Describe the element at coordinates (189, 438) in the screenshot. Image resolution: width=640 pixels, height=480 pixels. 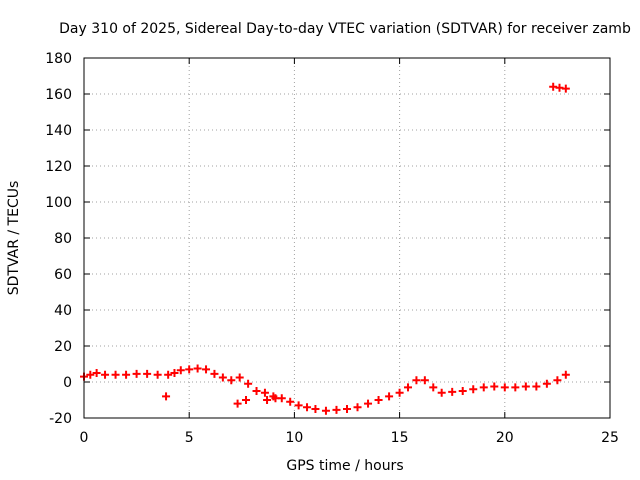
I see `x-tick-label: 5` at that location.